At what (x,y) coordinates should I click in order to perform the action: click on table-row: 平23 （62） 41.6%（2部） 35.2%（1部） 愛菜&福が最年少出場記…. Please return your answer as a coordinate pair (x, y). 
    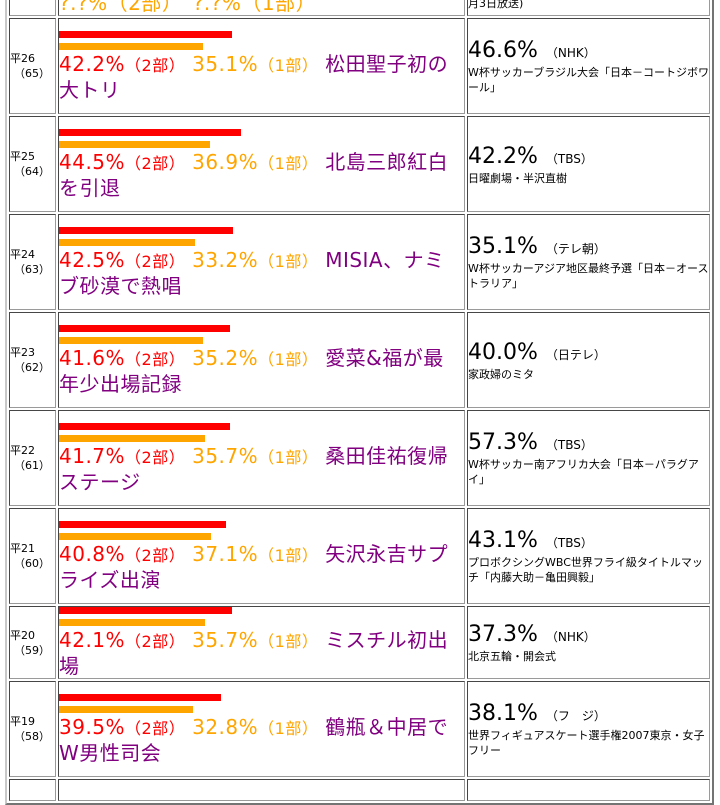
    Looking at the image, I should click on (359, 360).